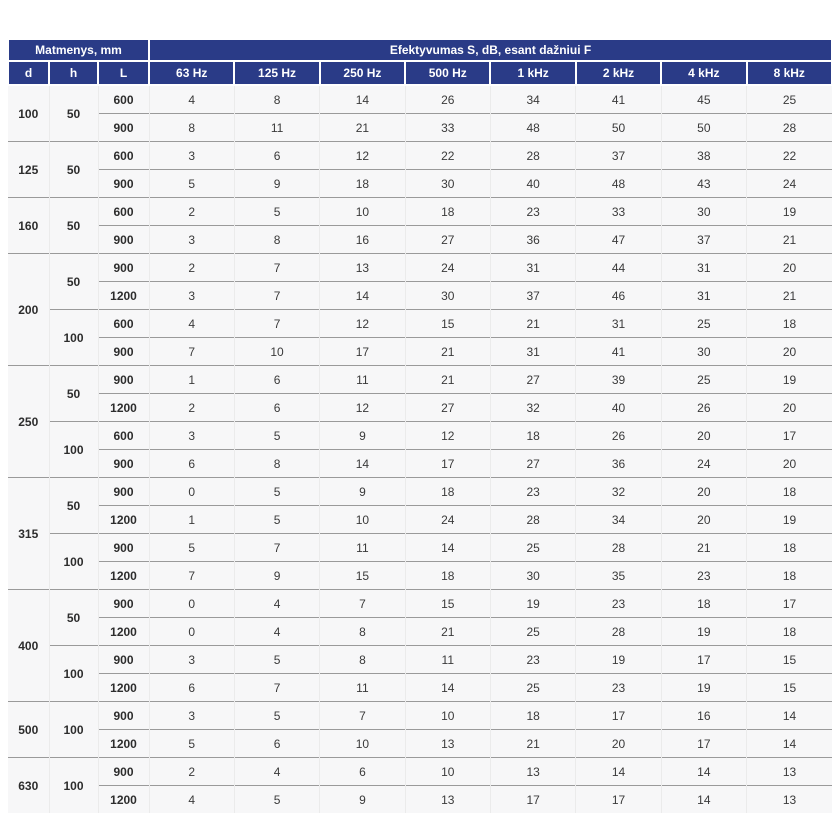 Image resolution: width=840 pixels, height=840 pixels. What do you see at coordinates (618, 351) in the screenshot?
I see `cell-value: 41` at bounding box center [618, 351].